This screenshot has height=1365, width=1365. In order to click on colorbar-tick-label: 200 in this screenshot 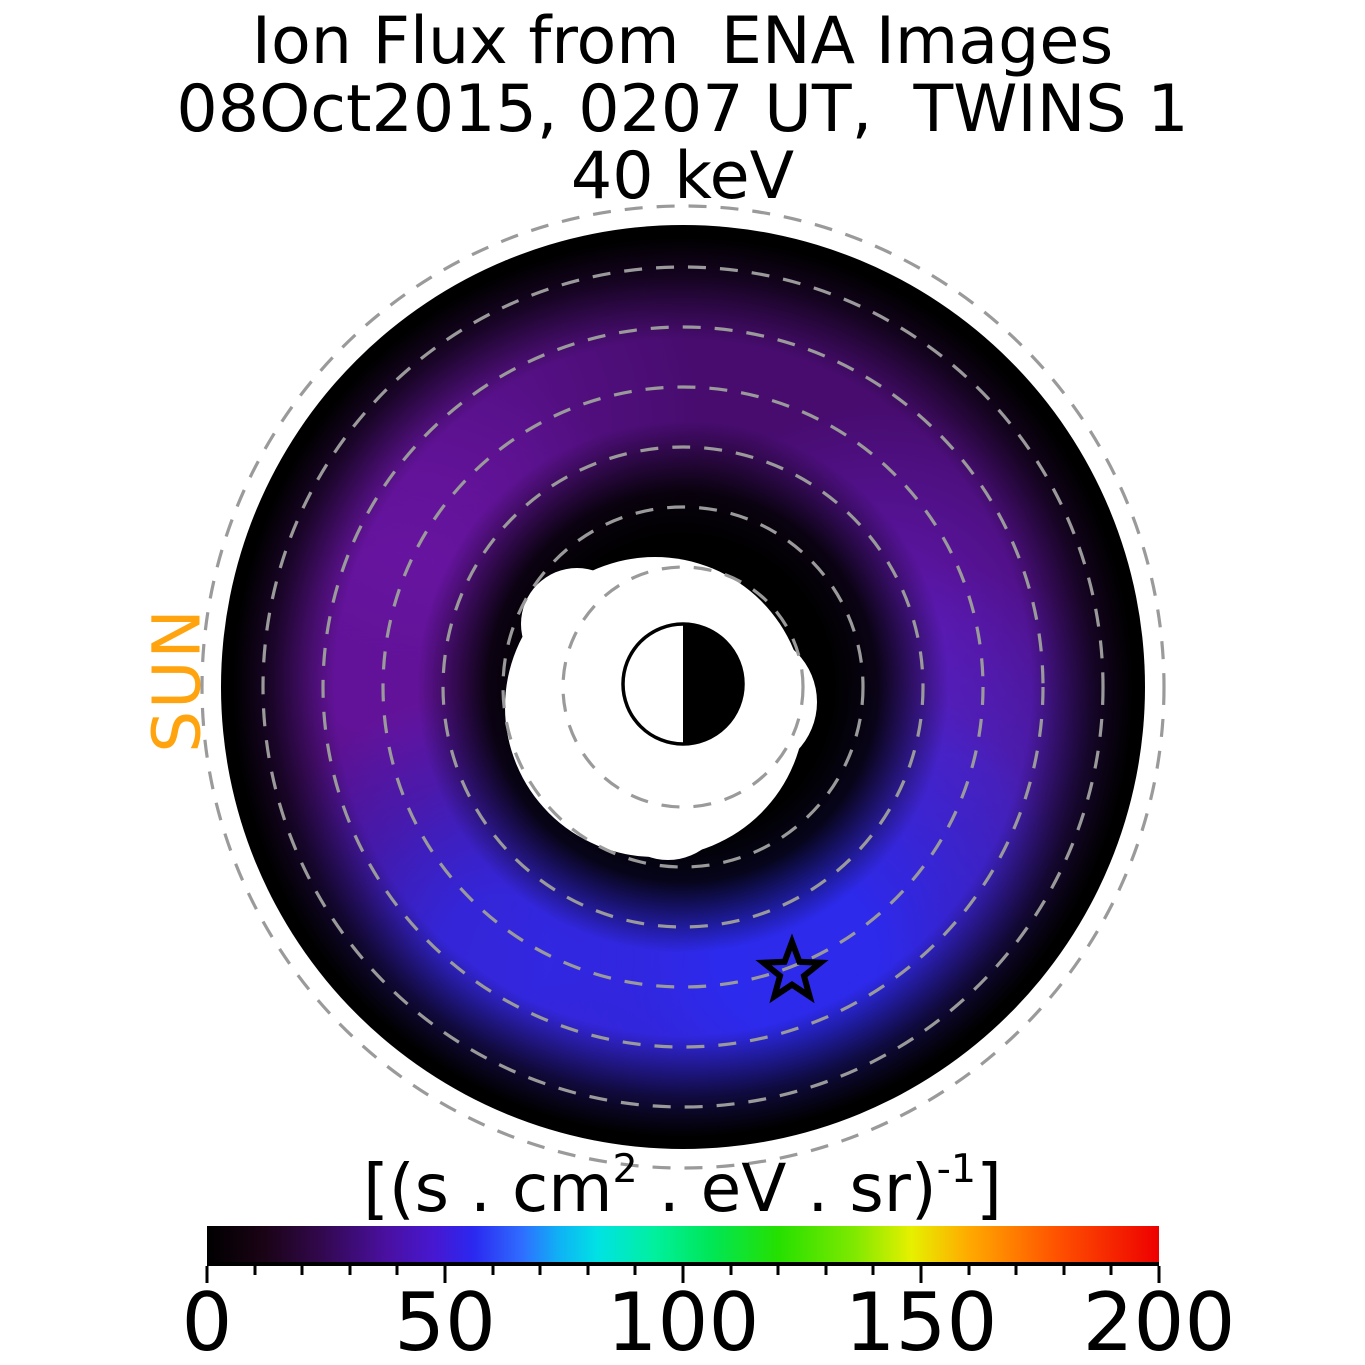, I will do `click(1159, 1320)`.